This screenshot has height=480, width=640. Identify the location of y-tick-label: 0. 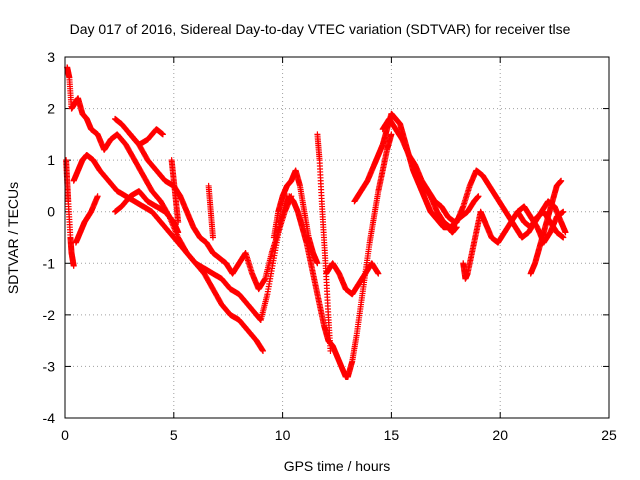
(51, 212).